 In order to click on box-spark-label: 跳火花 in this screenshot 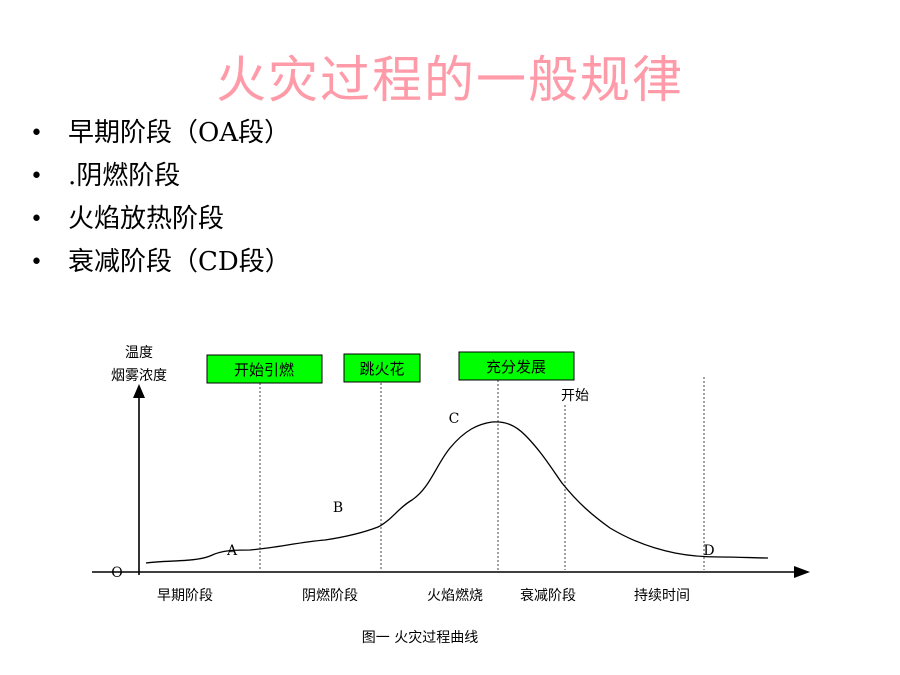, I will do `click(381, 369)`.